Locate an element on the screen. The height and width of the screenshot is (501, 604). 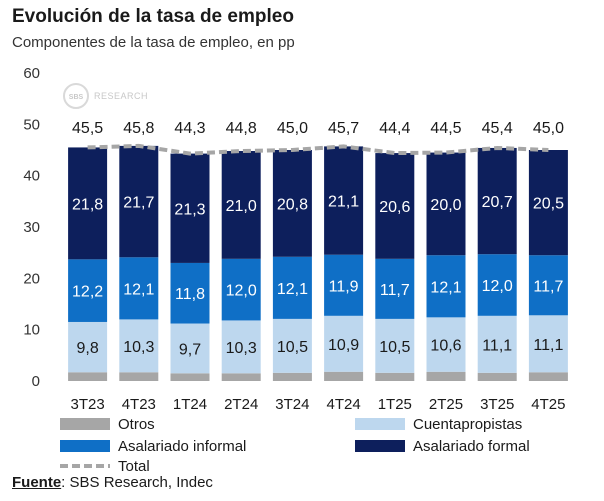
legend-swatch-formal is located at coordinates (380, 446).